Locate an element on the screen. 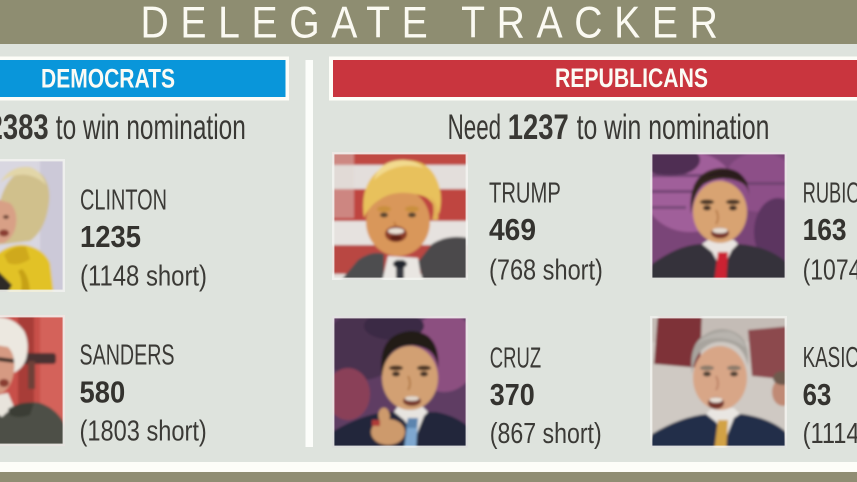 The height and width of the screenshot is (482, 857). svg-text: 469 is located at coordinates (512, 229).